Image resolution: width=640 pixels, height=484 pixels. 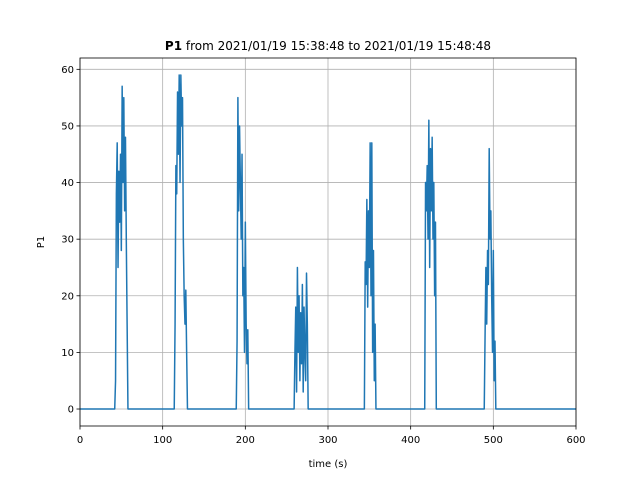 What do you see at coordinates (41, 242) in the screenshot?
I see `y-axis-label: P1` at bounding box center [41, 242].